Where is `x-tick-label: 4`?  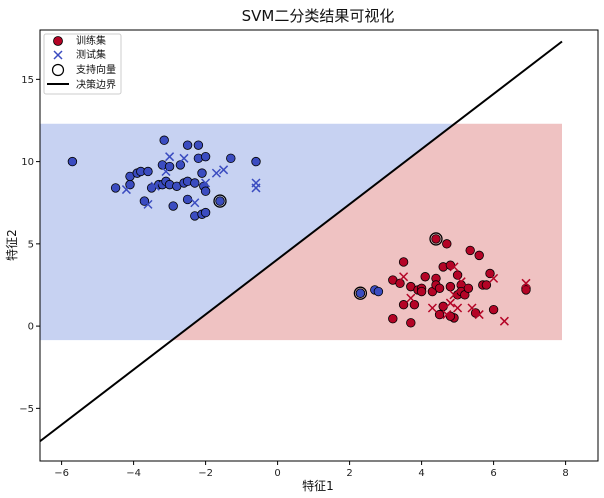 x-tick-label: 4 is located at coordinates (421, 473).